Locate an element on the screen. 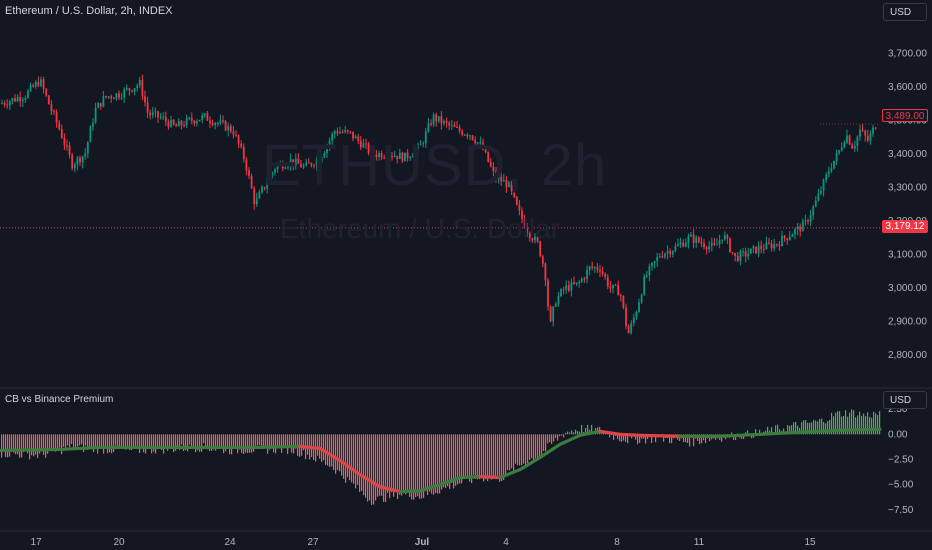  price-axis-tick-label: 3,700.00 is located at coordinates (907, 53).